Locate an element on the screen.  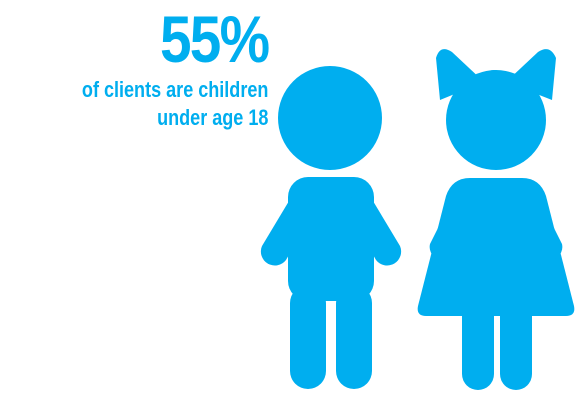
stat-caption-line-2: under age 18 is located at coordinates (212, 117).